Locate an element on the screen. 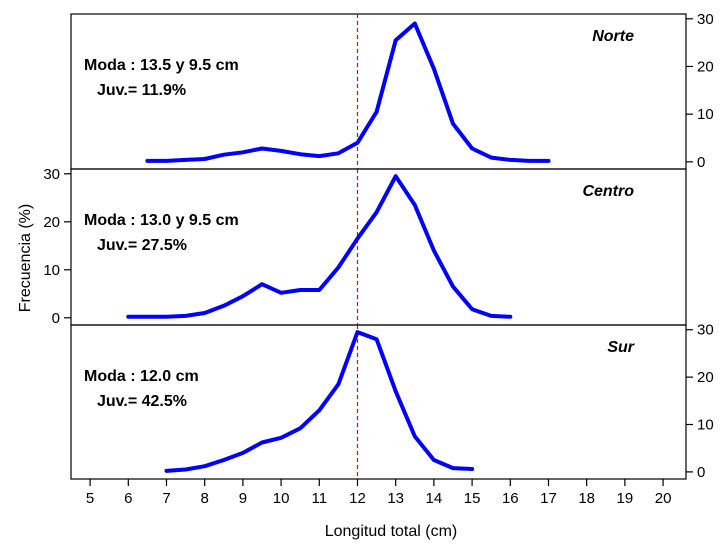  x-tick-label: 14 is located at coordinates (434, 498).